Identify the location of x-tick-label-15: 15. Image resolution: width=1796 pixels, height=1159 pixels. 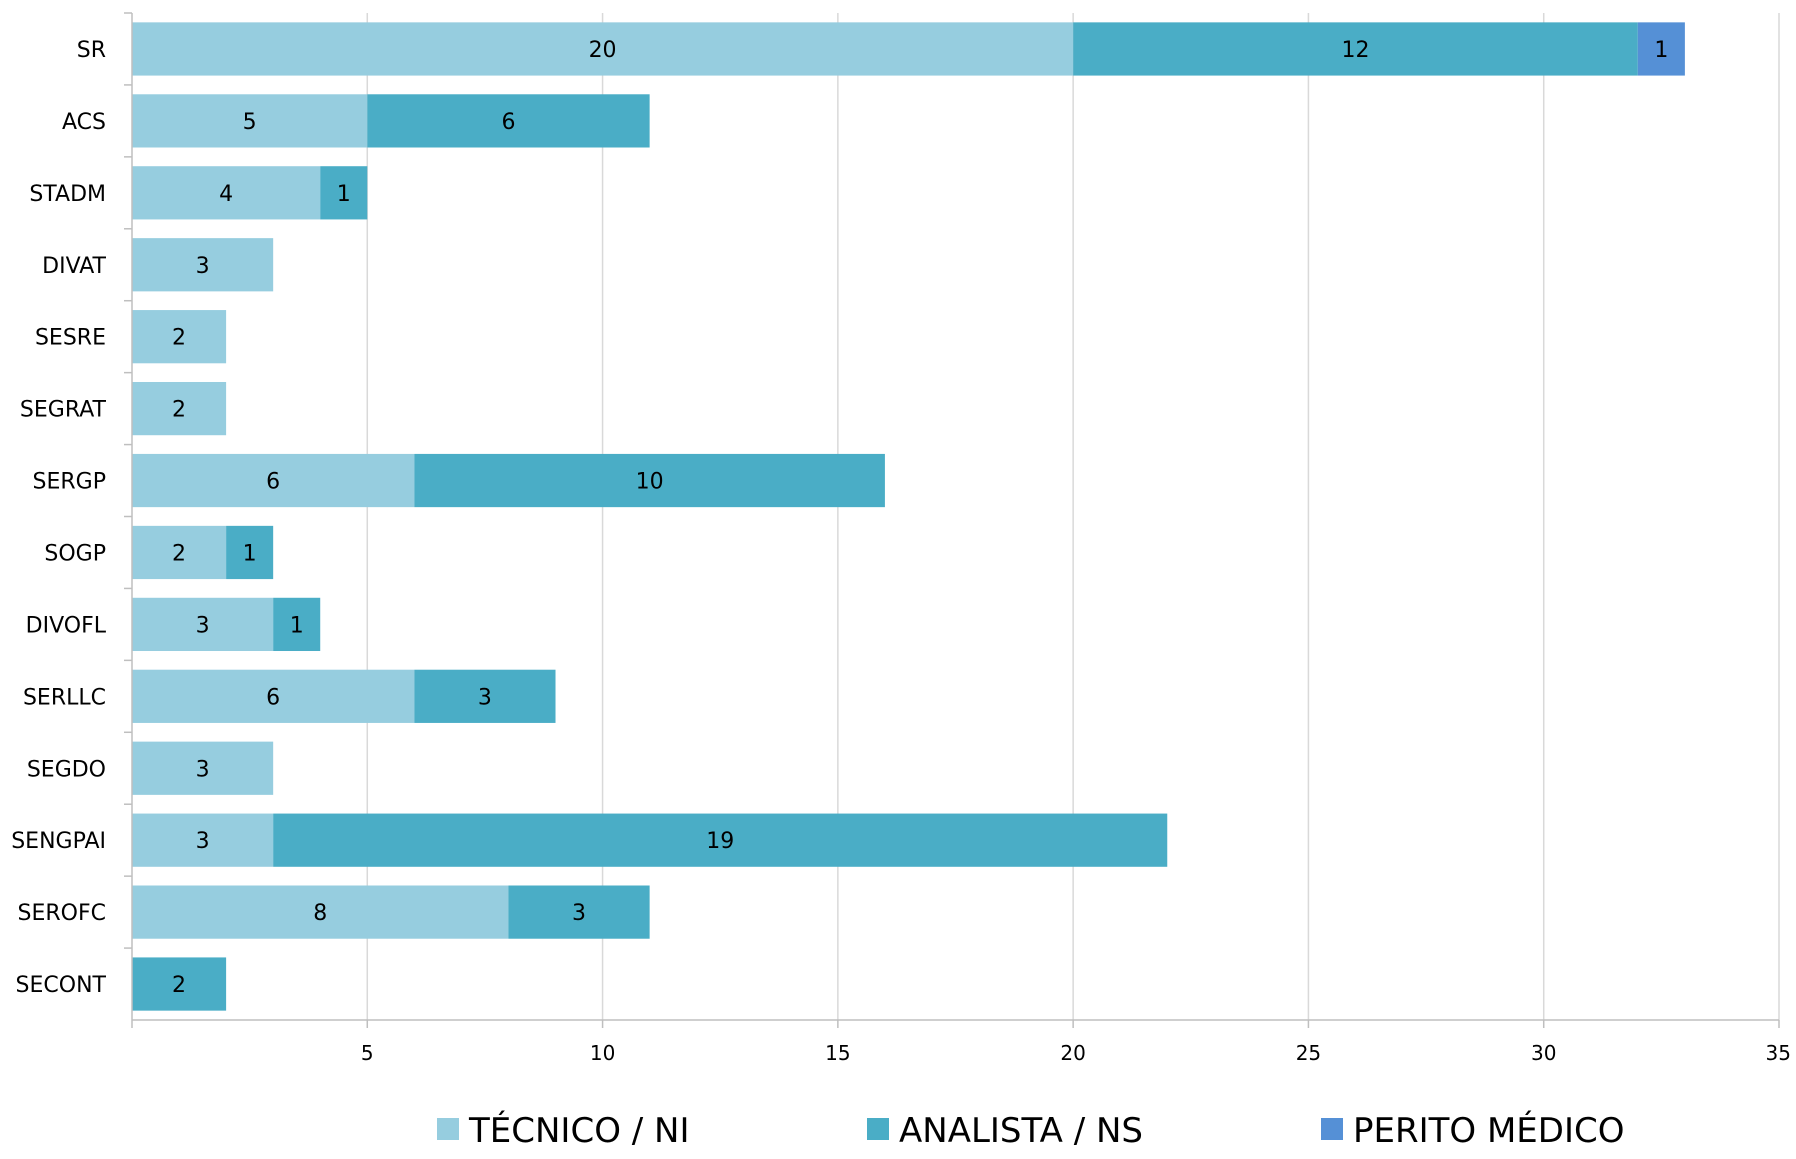
(837, 1053).